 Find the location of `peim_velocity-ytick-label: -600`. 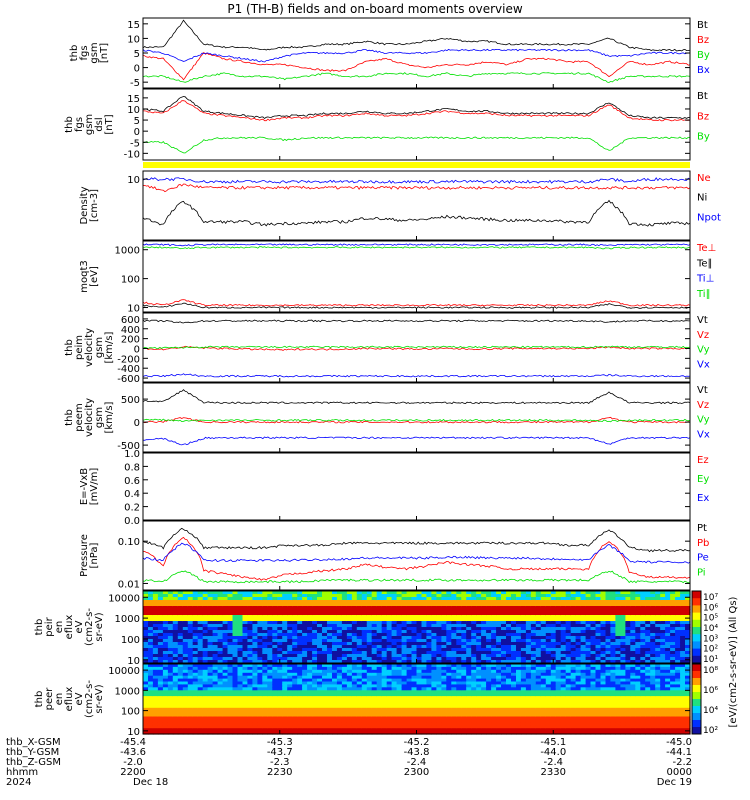

peim_velocity-ytick-label: -600 is located at coordinates (128, 379).